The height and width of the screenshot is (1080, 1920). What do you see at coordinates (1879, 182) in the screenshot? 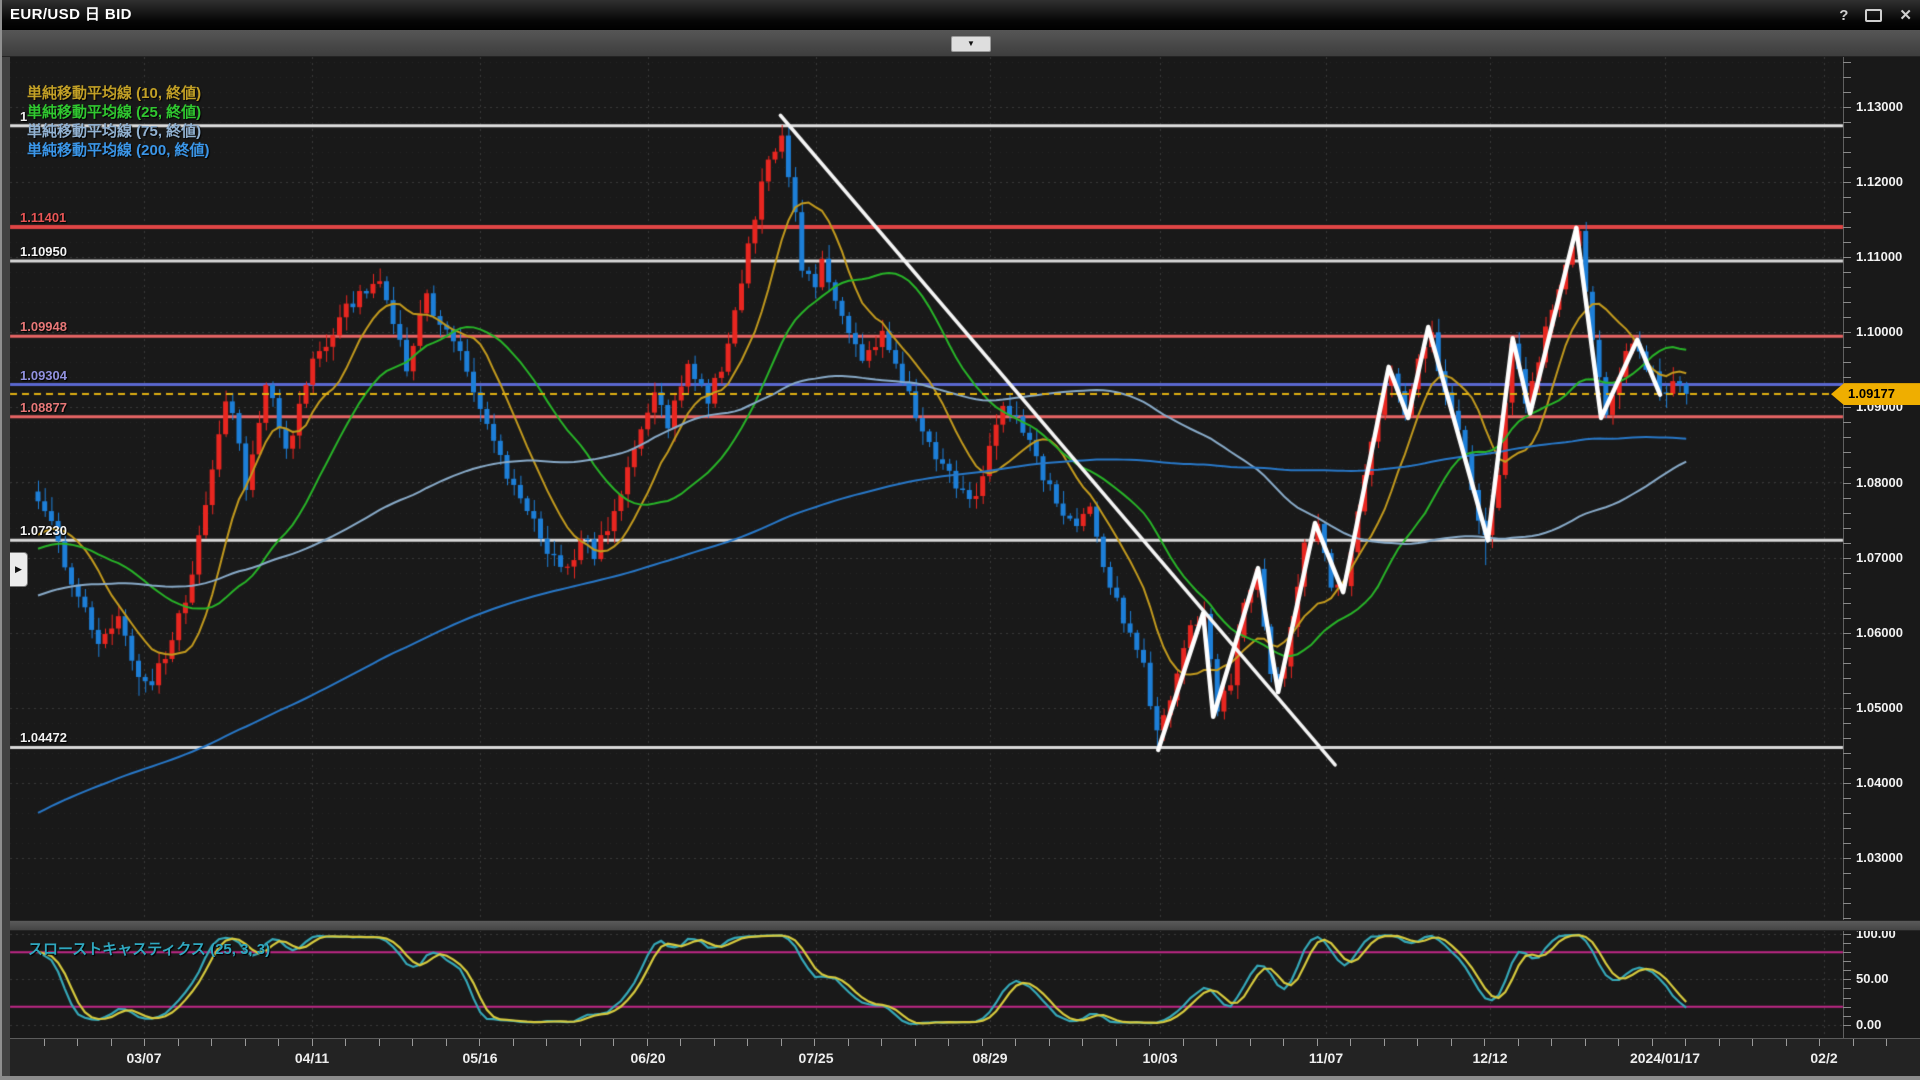
I see `price-axis-label: 1.12000` at bounding box center [1879, 182].